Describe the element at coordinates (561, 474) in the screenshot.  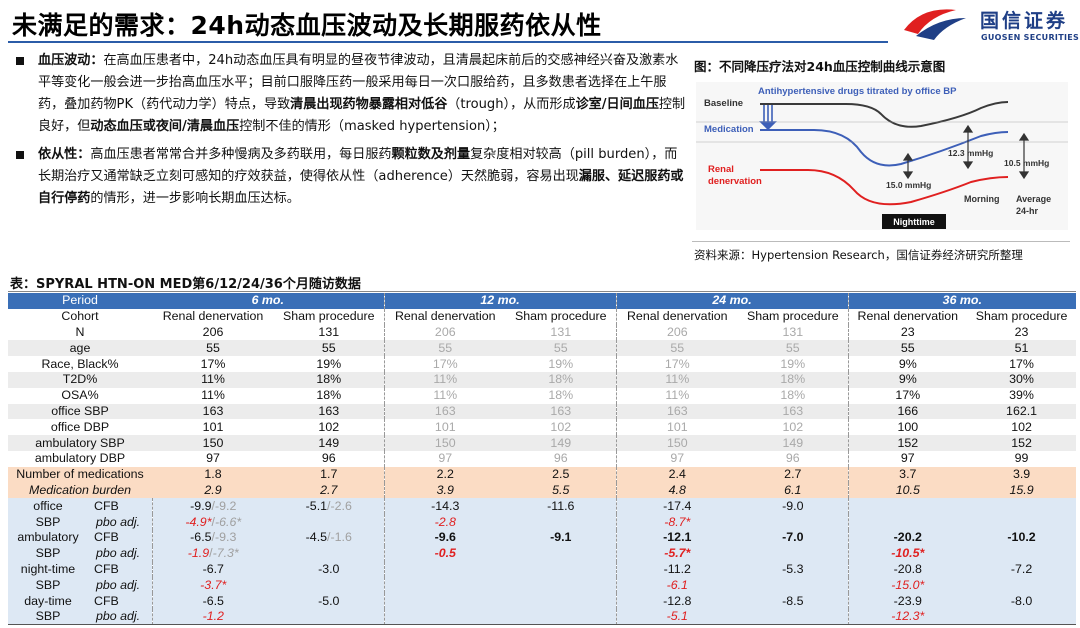
I see `cell-value: 2.5` at that location.